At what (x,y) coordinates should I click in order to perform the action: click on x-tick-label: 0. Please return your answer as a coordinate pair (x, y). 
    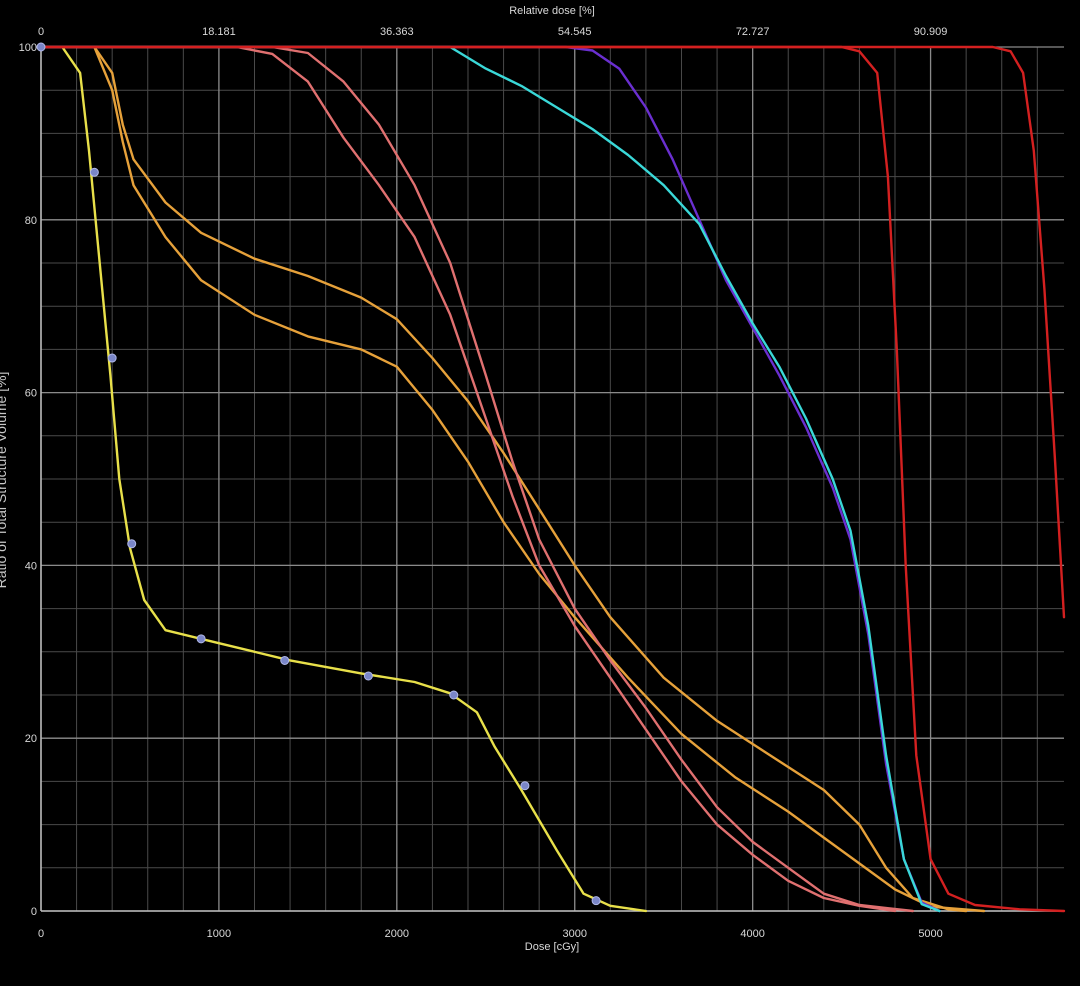
    Looking at the image, I should click on (41, 934).